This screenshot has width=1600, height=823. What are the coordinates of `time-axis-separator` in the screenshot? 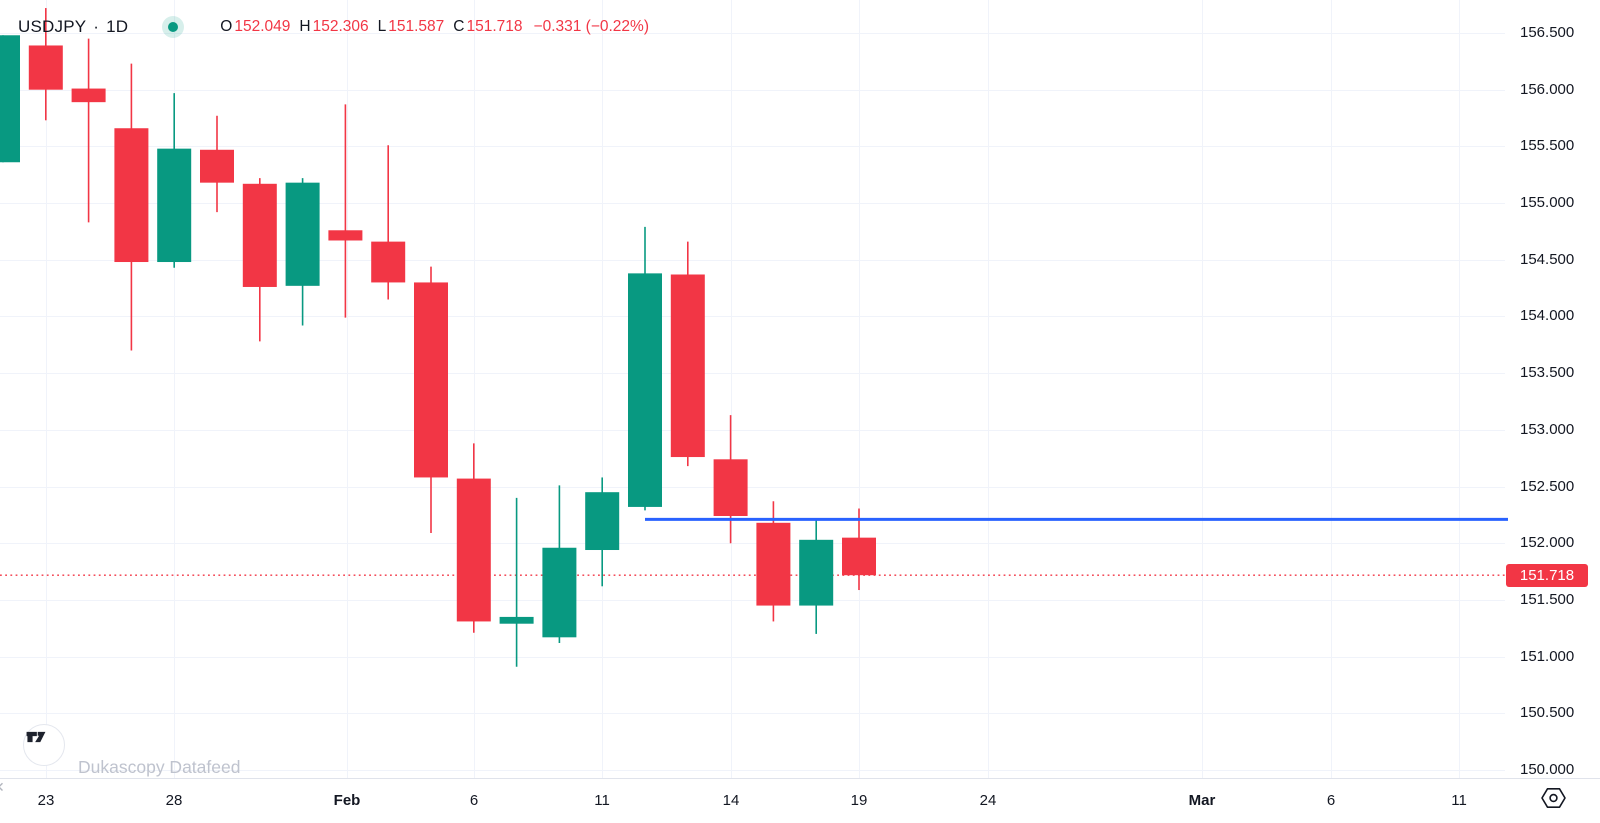 It's located at (800, 778).